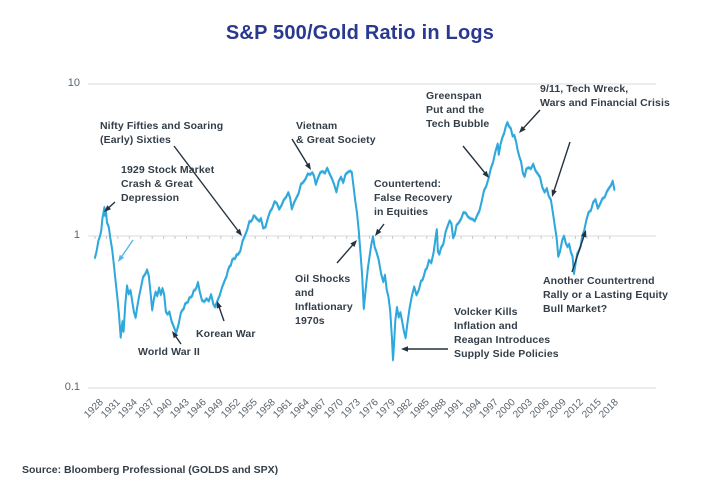 The image size is (720, 500). What do you see at coordinates (150, 198) in the screenshot?
I see `annotation-line: Depression` at bounding box center [150, 198].